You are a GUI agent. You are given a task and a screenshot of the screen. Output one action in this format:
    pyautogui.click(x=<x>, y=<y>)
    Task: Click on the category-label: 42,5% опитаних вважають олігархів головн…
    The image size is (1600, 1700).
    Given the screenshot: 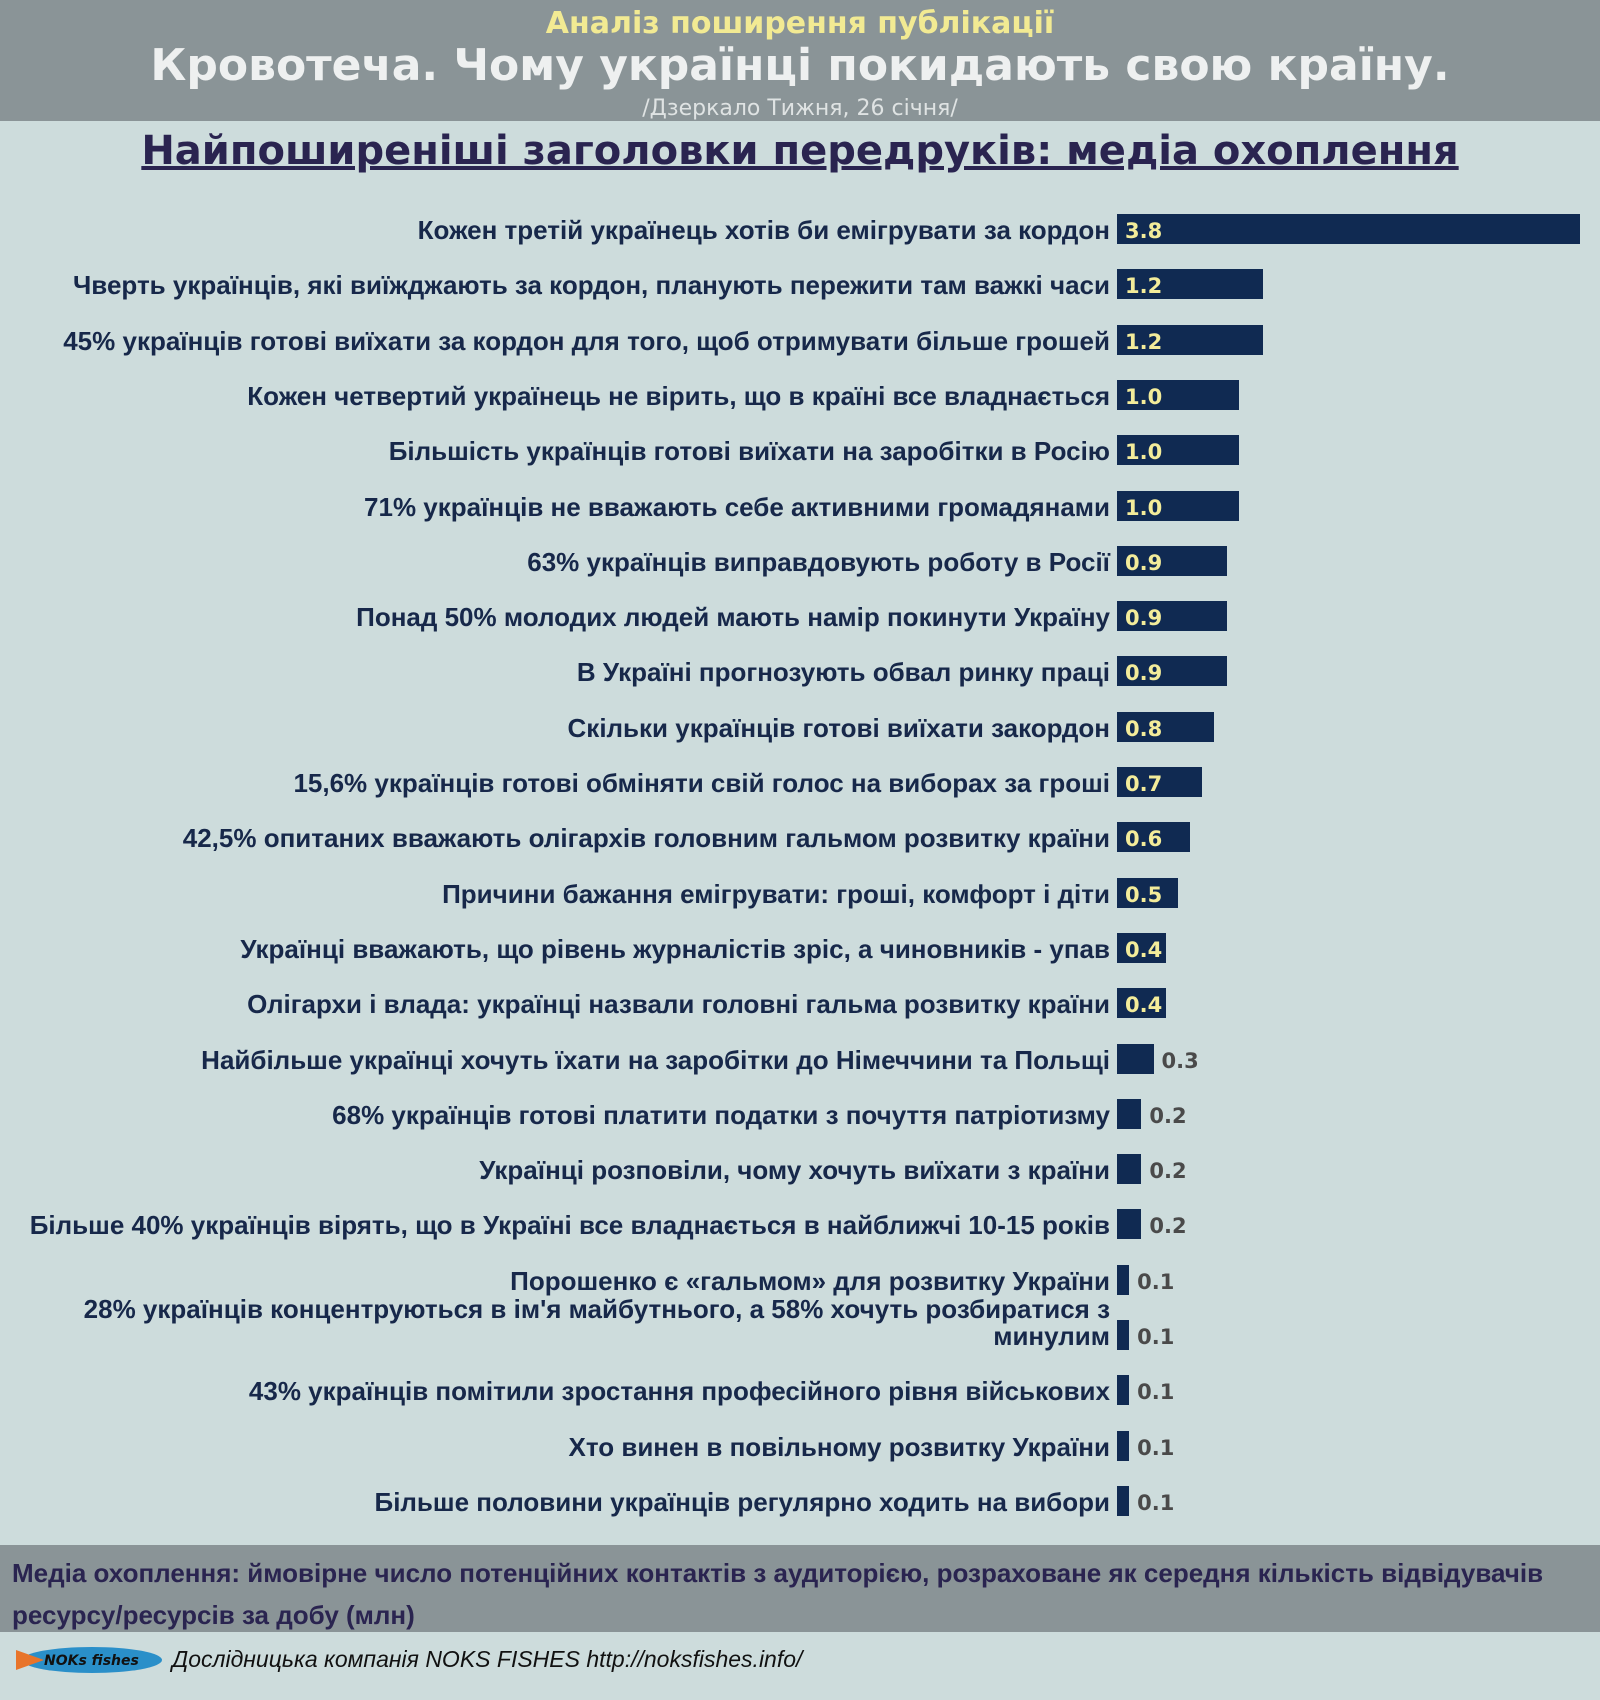 What is the action you would take?
    pyautogui.click(x=646, y=838)
    